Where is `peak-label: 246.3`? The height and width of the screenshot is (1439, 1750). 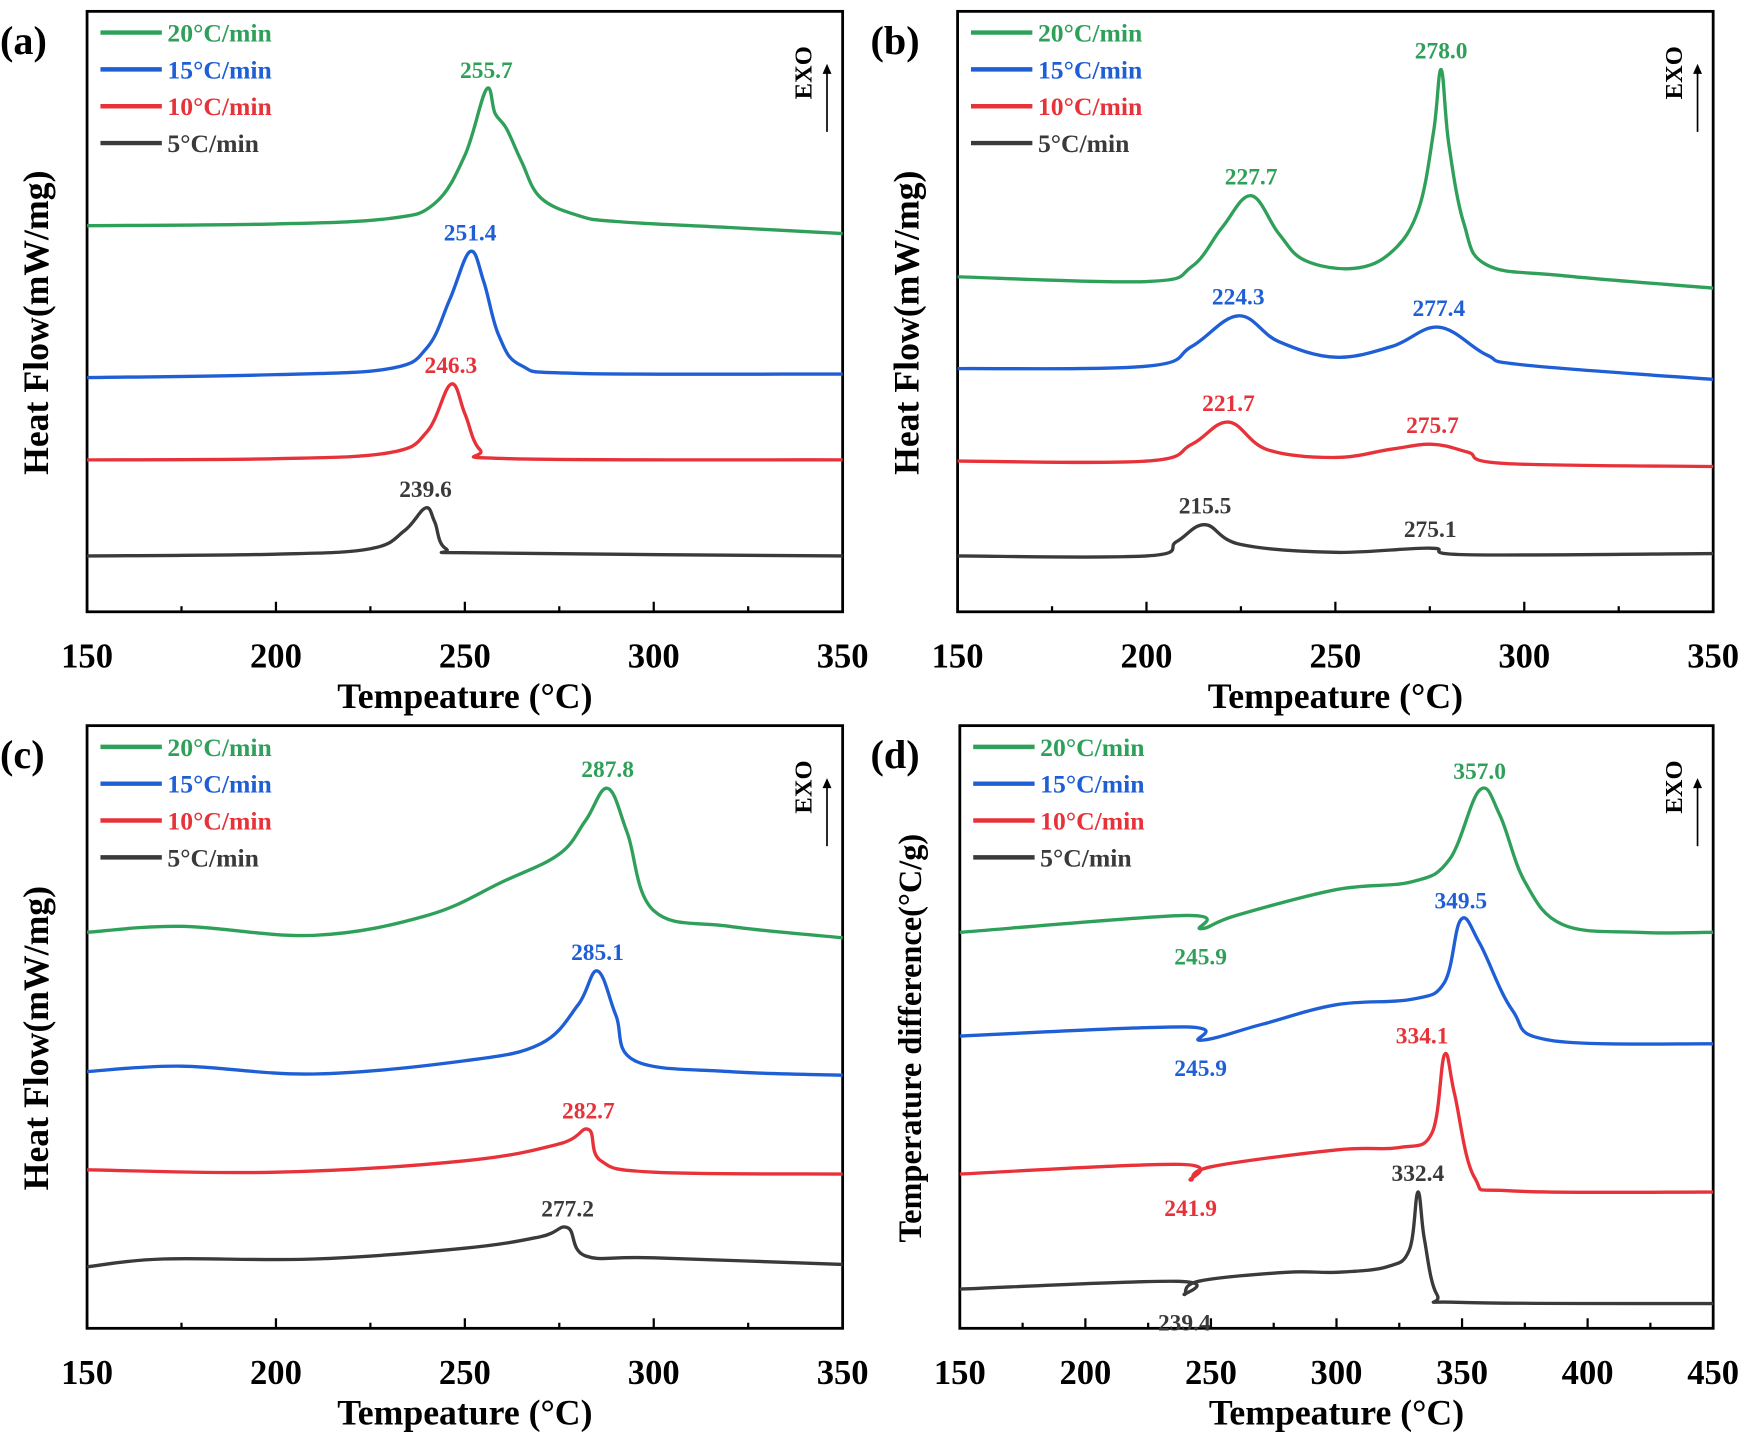
peak-label: 246.3 is located at coordinates (451, 366).